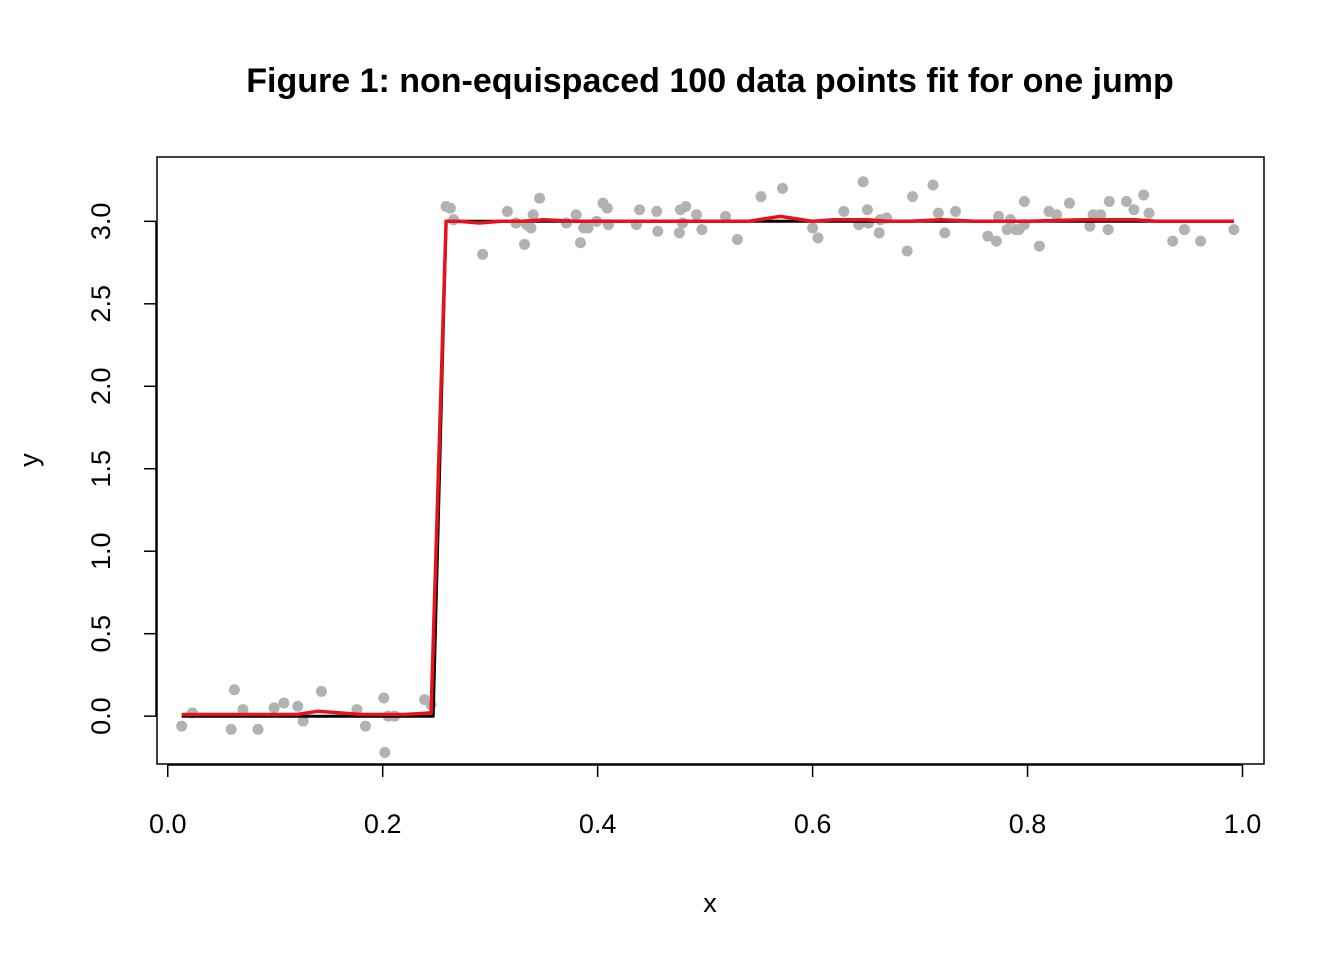  What do you see at coordinates (101, 222) in the screenshot?
I see `y-tick-label: 3.0` at bounding box center [101, 222].